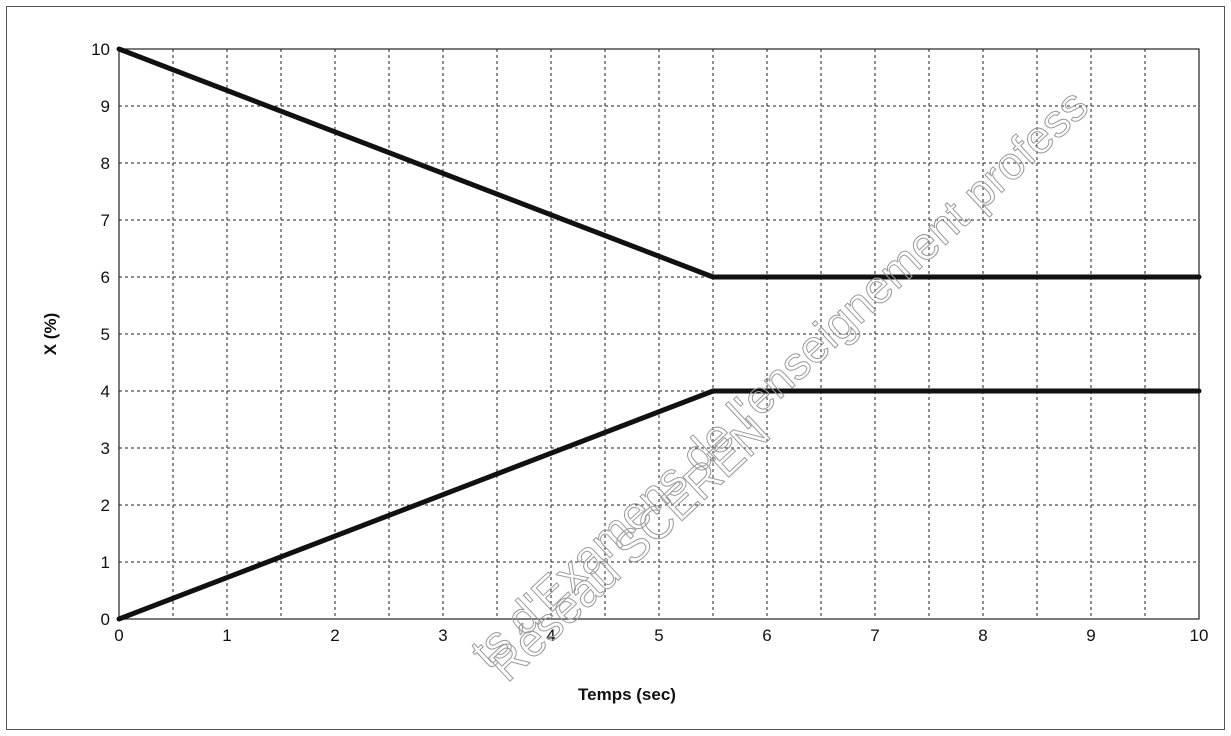  I want to click on x-tick-label: 4, so click(550, 635).